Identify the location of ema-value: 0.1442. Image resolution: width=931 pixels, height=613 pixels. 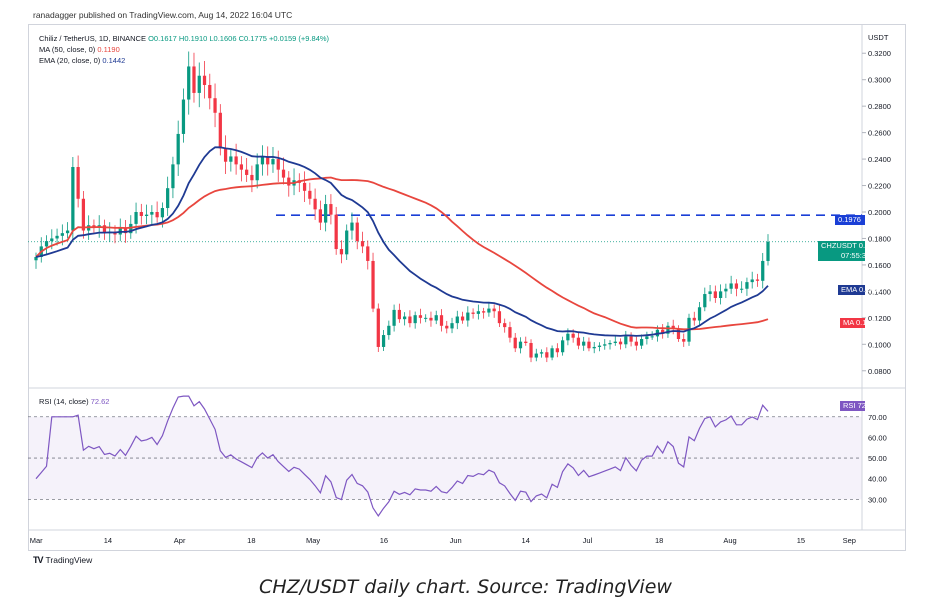
(114, 60).